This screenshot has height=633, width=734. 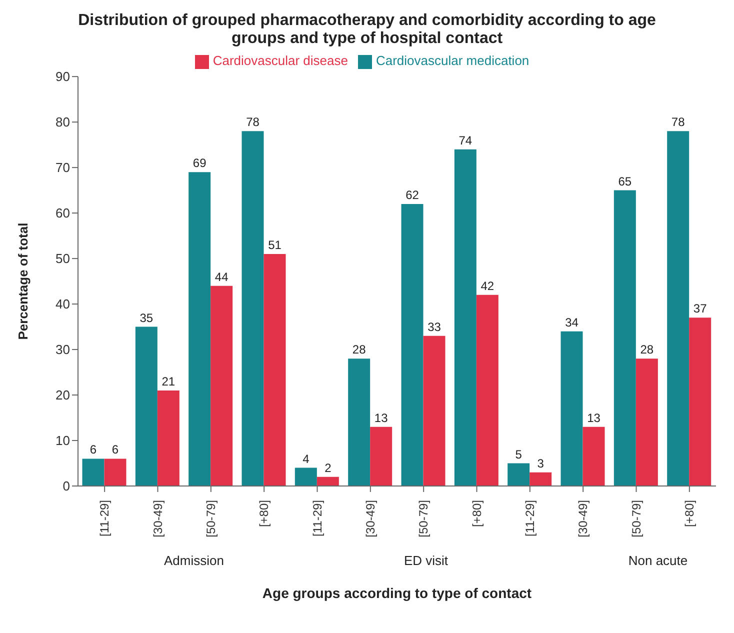 I want to click on y-tick-label: 70, so click(x=63, y=168).